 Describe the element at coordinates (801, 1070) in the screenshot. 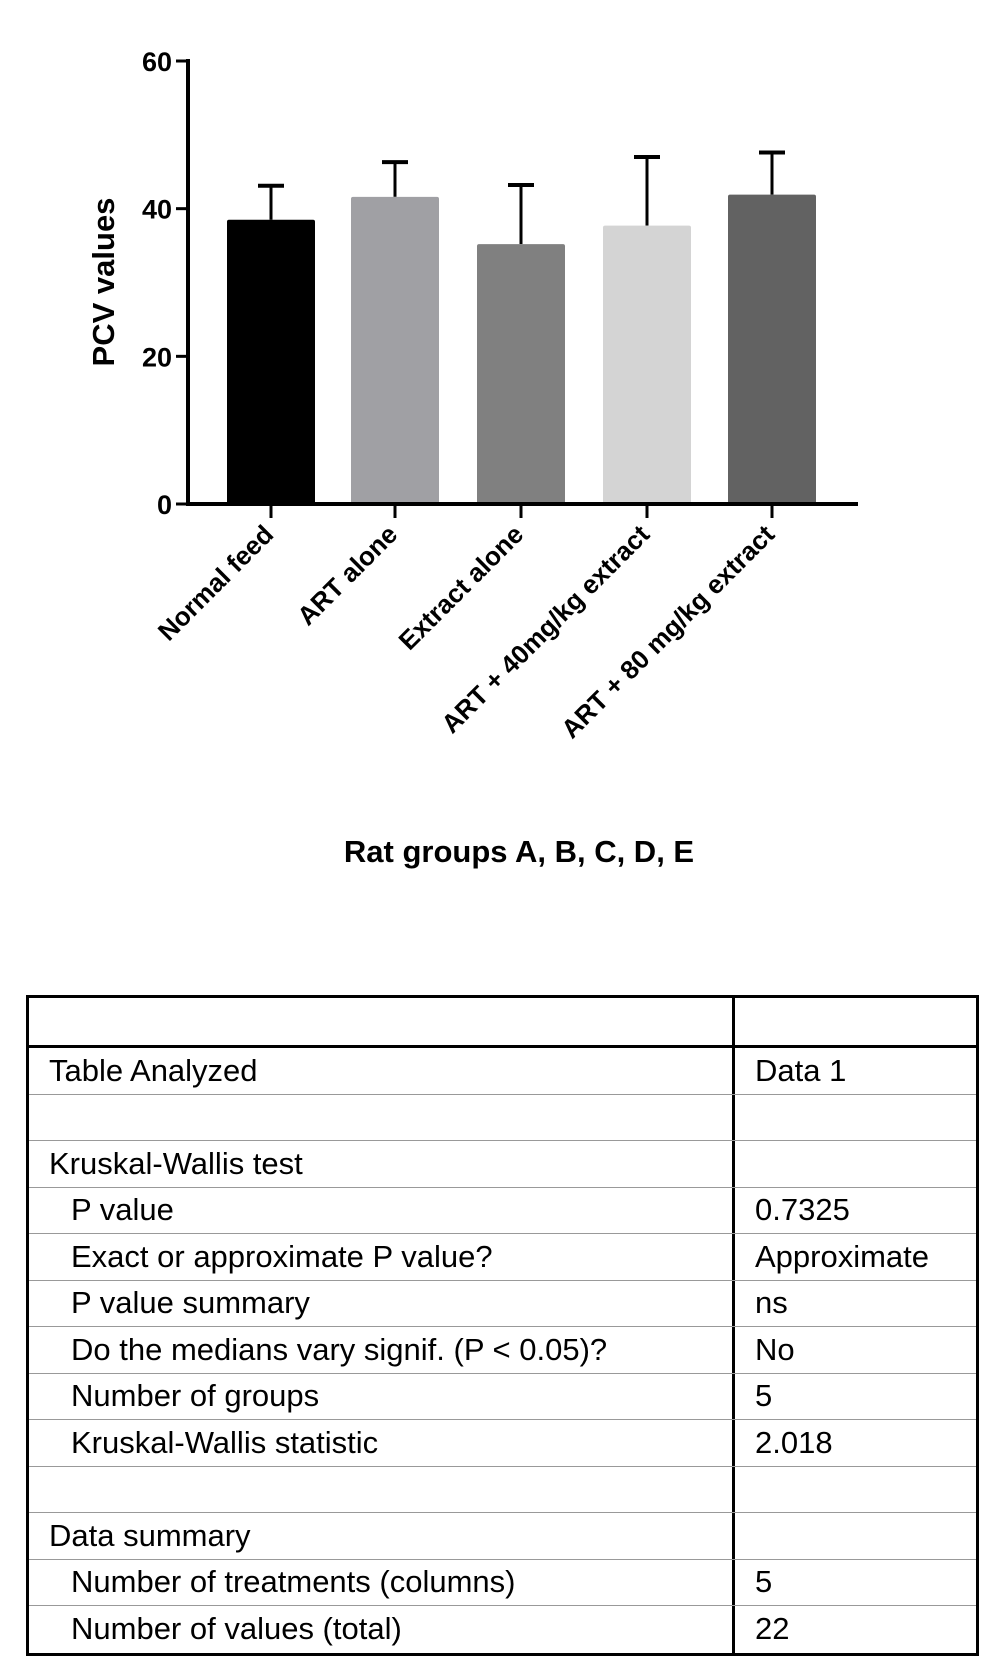

I see `row-value: Data 1` at that location.